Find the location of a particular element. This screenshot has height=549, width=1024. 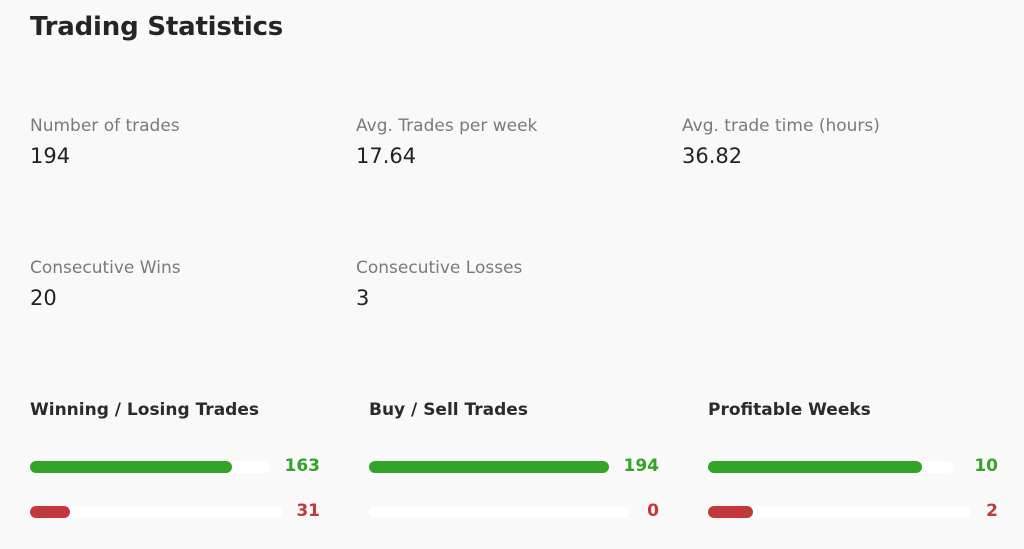

sell-trades-bar: 0 is located at coordinates (514, 511).